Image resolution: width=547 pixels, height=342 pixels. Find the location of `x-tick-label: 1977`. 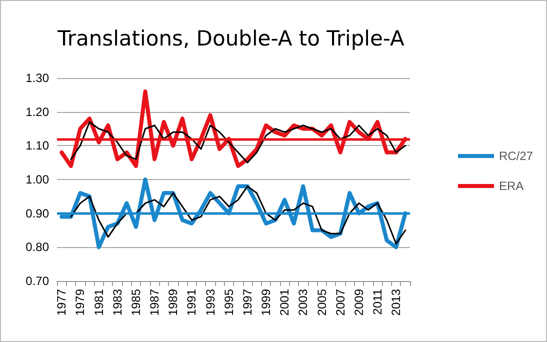

x-tick-label: 1977 is located at coordinates (61, 302).